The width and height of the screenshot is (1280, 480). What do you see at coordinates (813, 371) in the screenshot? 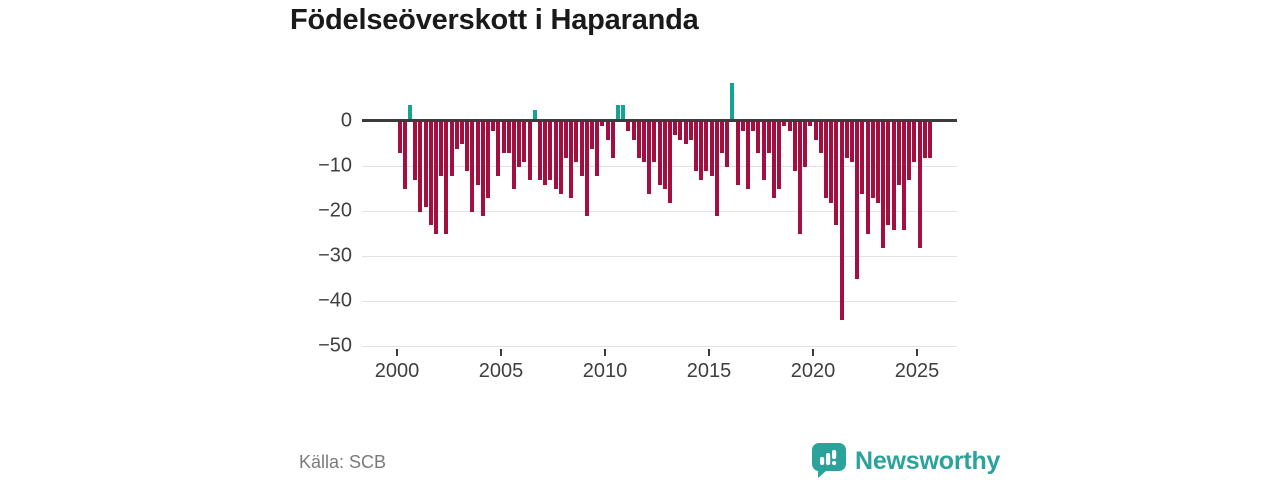
I see `x-axis-tick-label: 2020` at bounding box center [813, 371].